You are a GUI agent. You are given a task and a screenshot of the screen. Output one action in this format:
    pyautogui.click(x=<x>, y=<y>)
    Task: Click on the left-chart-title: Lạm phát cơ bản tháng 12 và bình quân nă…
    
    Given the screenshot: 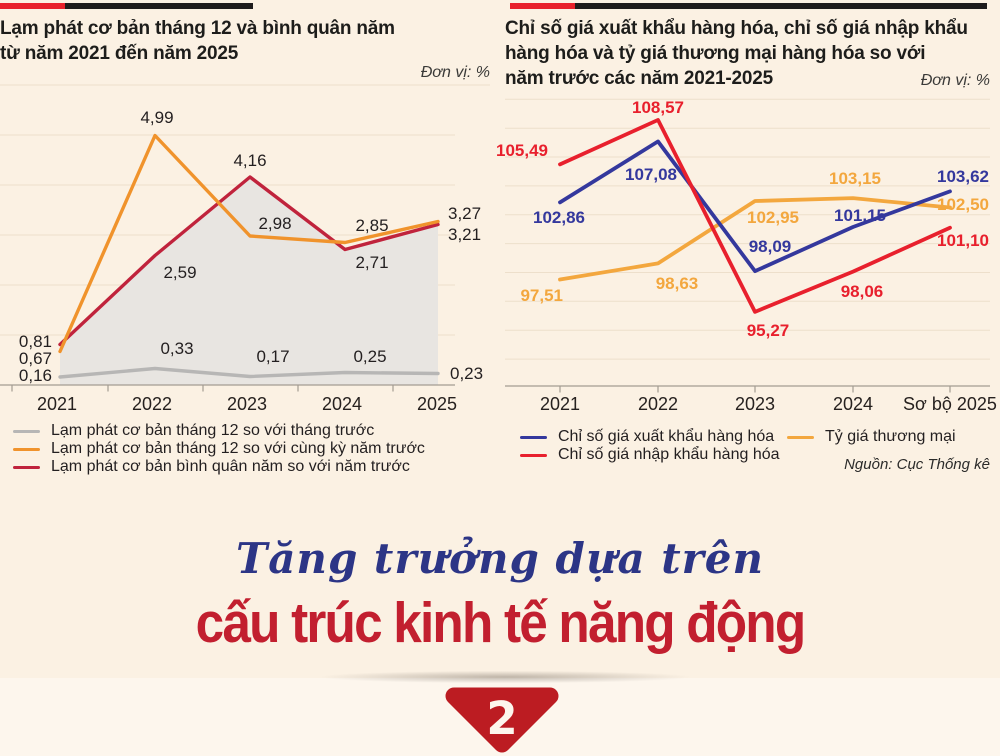 What is the action you would take?
    pyautogui.click(x=235, y=41)
    